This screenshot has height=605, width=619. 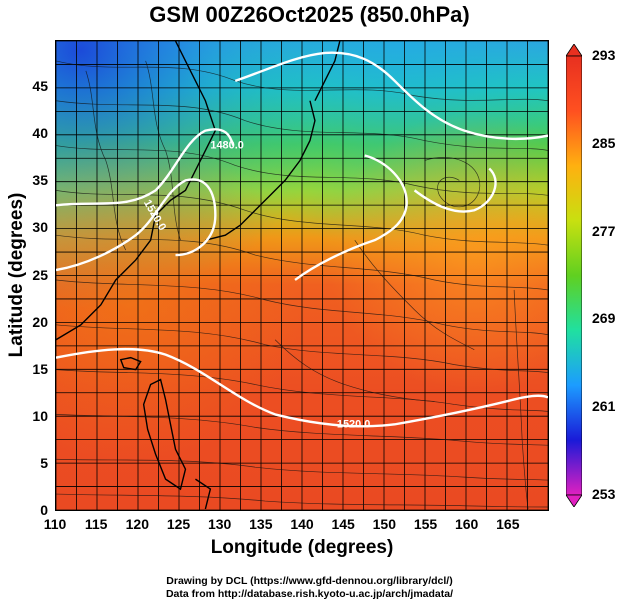 I want to click on x-tick-label: 115, so click(x=96, y=524).